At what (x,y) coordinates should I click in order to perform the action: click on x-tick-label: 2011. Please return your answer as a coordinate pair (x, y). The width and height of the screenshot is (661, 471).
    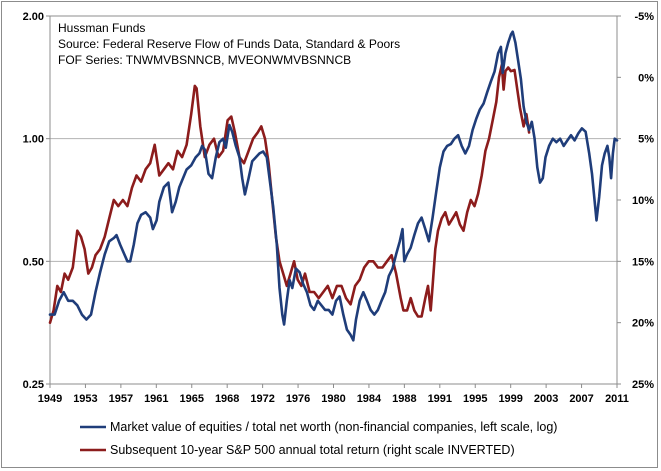
    Looking at the image, I should click on (617, 399).